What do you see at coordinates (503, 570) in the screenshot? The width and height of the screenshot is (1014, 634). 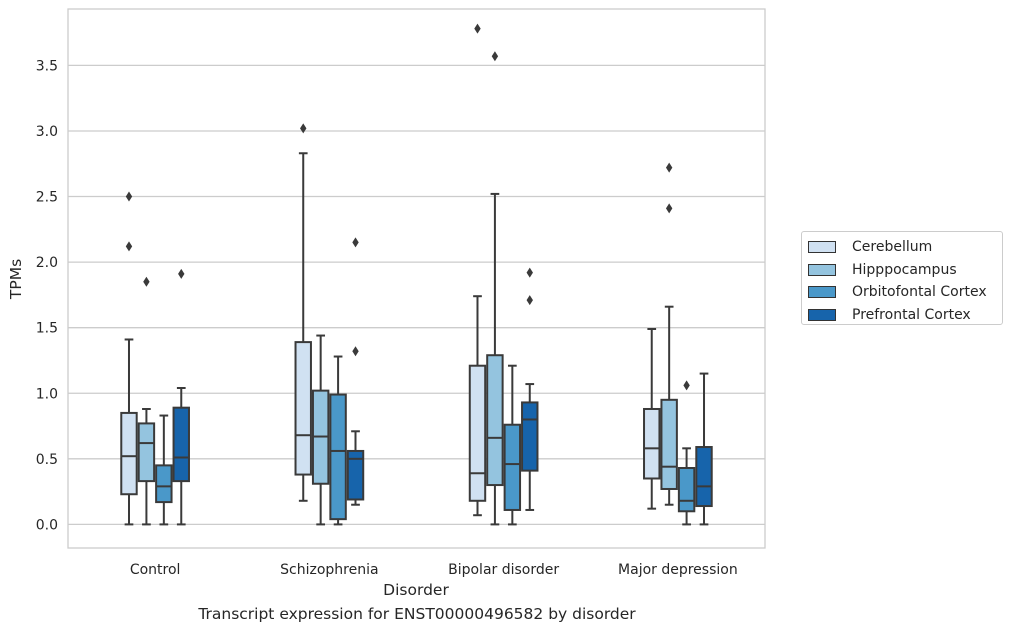 I see `x-tick-label: Bipolar disorder` at bounding box center [503, 570].